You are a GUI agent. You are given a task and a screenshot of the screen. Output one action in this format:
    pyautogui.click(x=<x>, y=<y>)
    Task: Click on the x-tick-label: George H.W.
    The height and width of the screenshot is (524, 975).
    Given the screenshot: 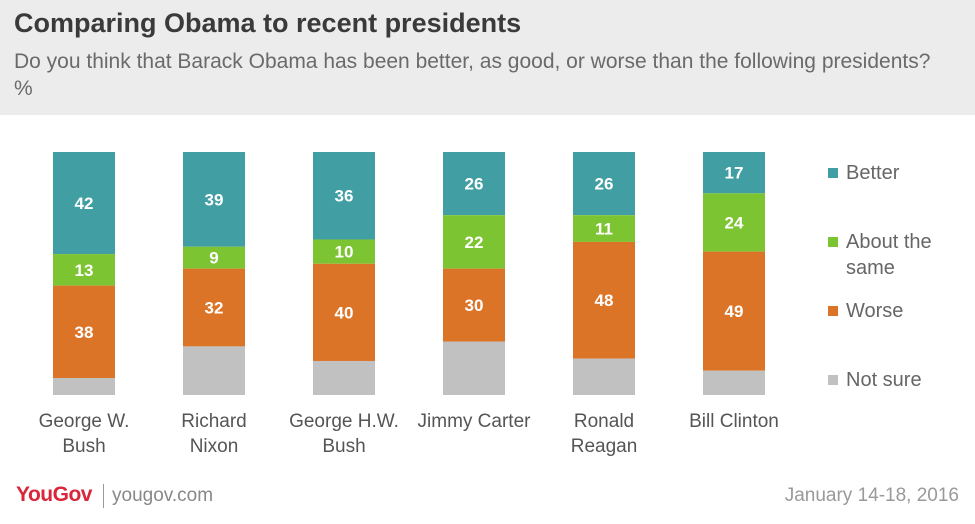 What is the action you would take?
    pyautogui.click(x=344, y=421)
    